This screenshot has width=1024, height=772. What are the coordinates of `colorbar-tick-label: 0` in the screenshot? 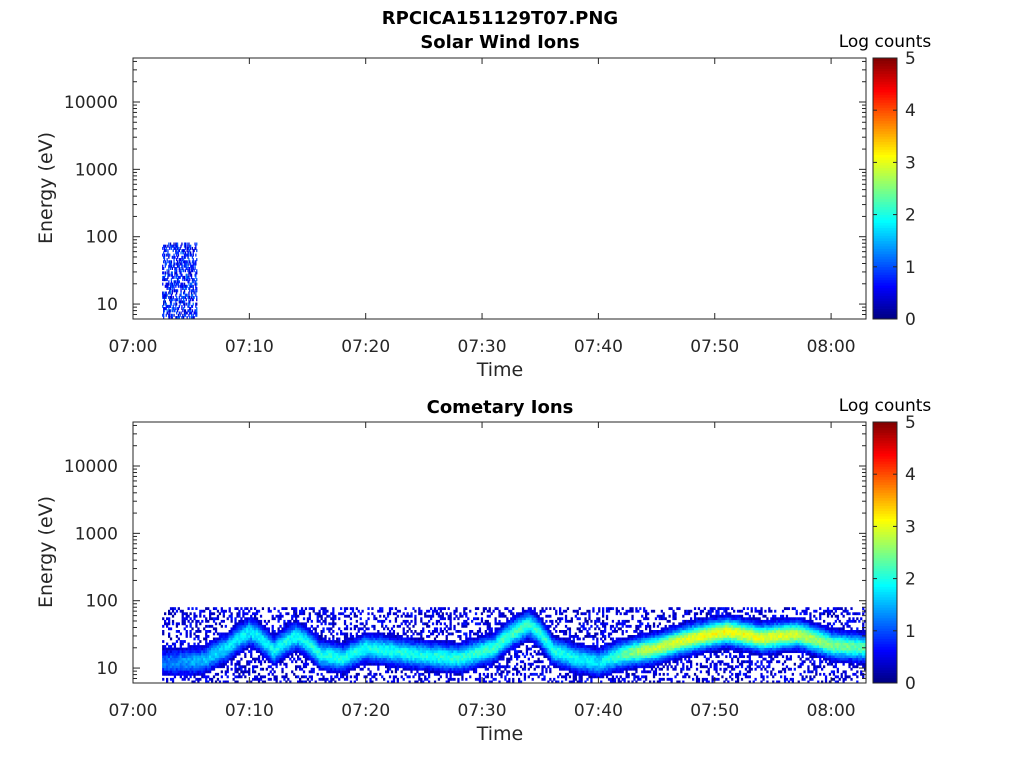 It's located at (910, 320).